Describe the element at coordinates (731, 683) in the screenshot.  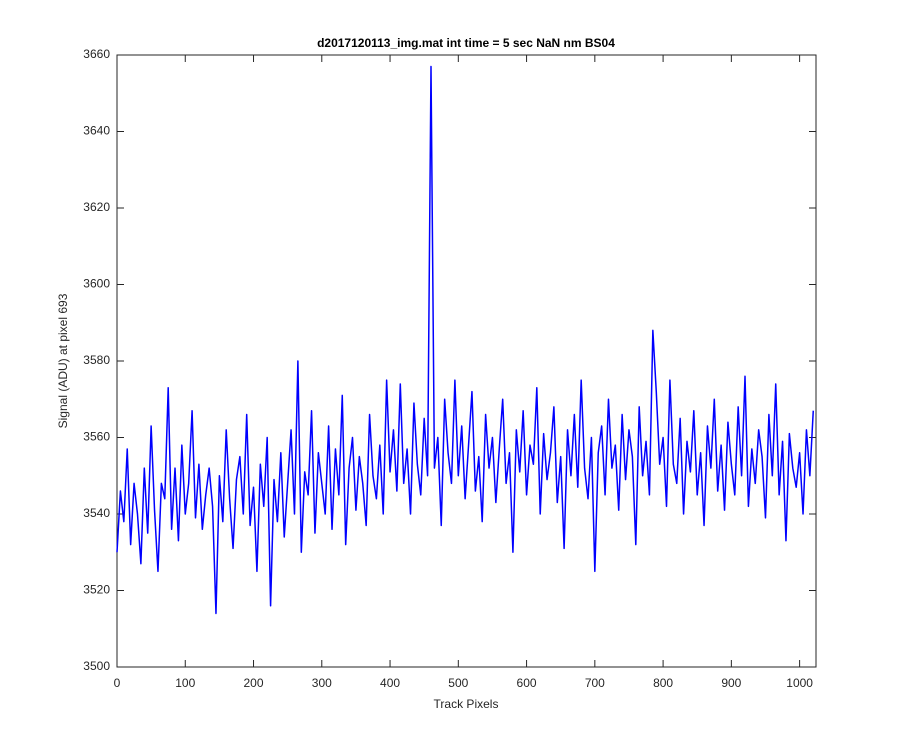
I see `x-tick-label: 900` at that location.